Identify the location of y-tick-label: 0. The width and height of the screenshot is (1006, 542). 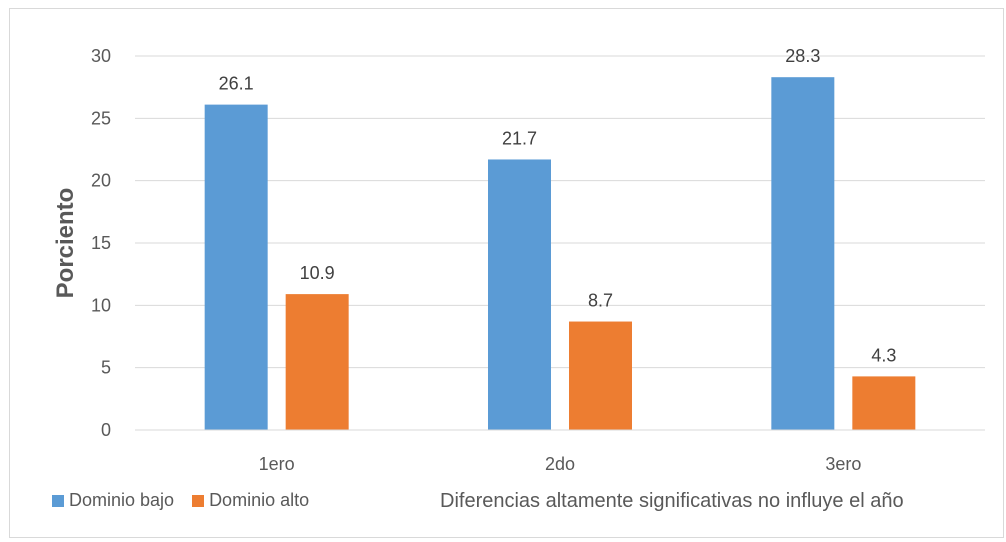
(106, 430).